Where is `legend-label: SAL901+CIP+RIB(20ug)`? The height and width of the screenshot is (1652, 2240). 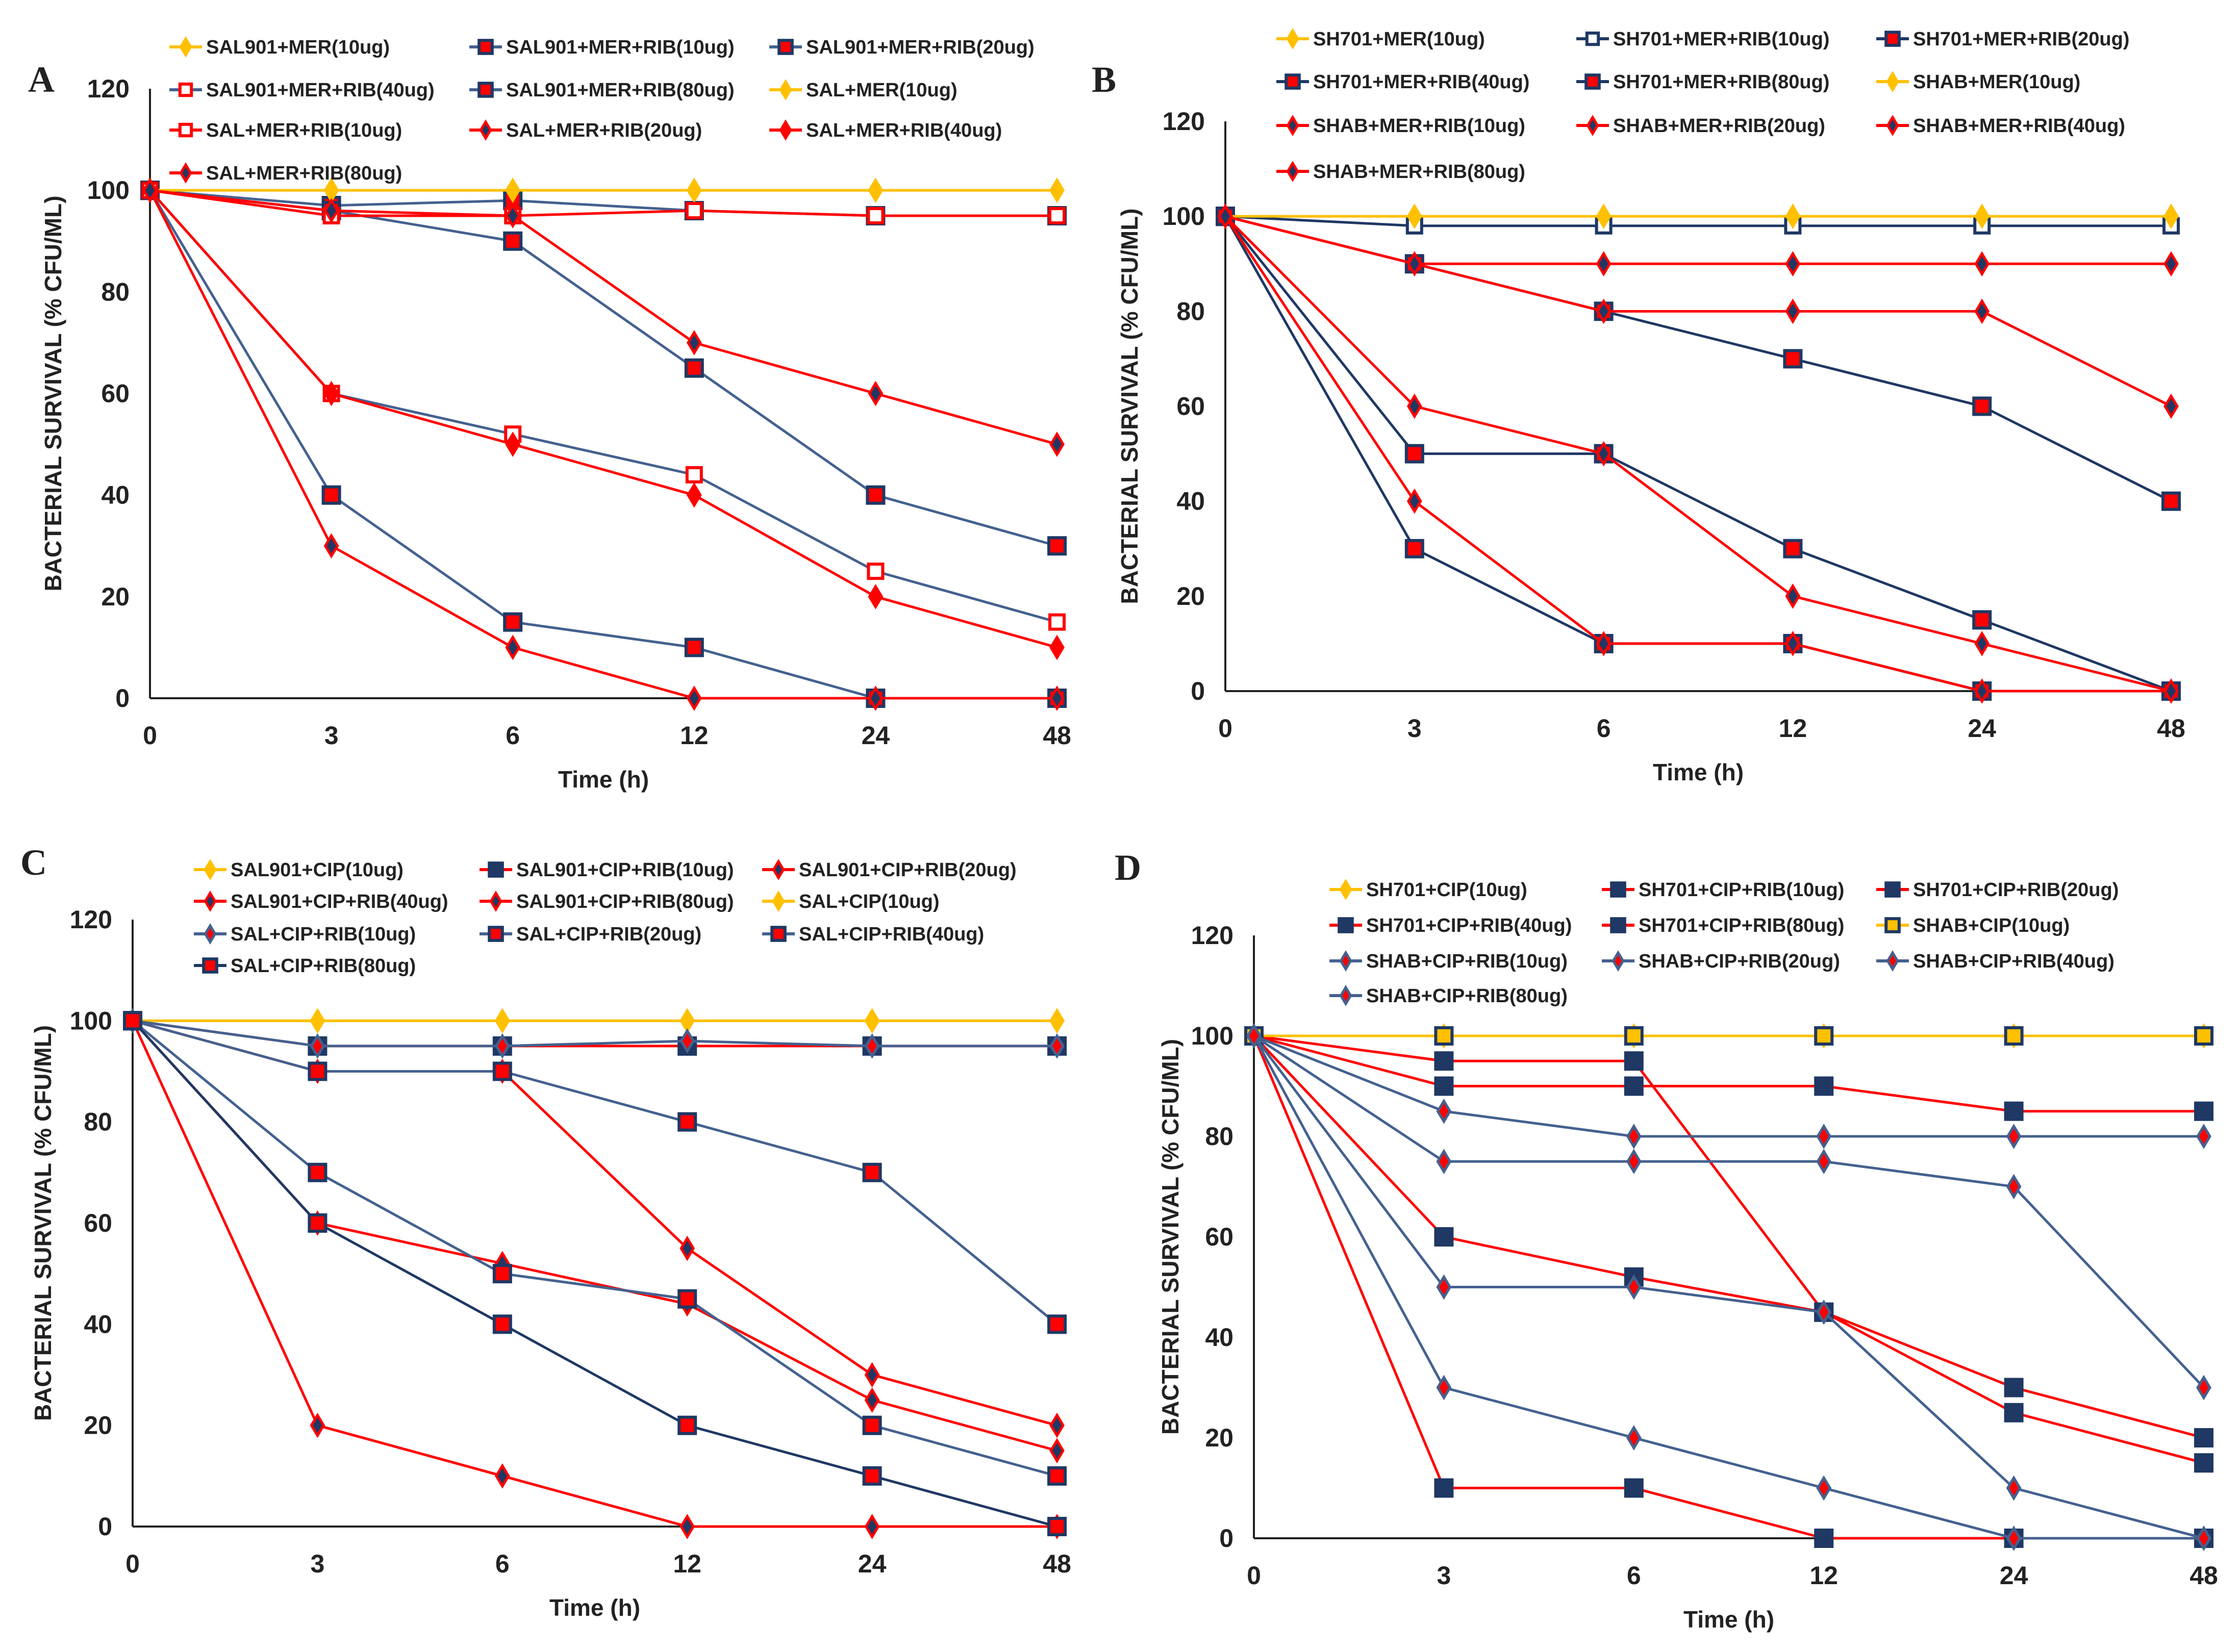 legend-label: SAL901+CIP+RIB(20ug) is located at coordinates (908, 870).